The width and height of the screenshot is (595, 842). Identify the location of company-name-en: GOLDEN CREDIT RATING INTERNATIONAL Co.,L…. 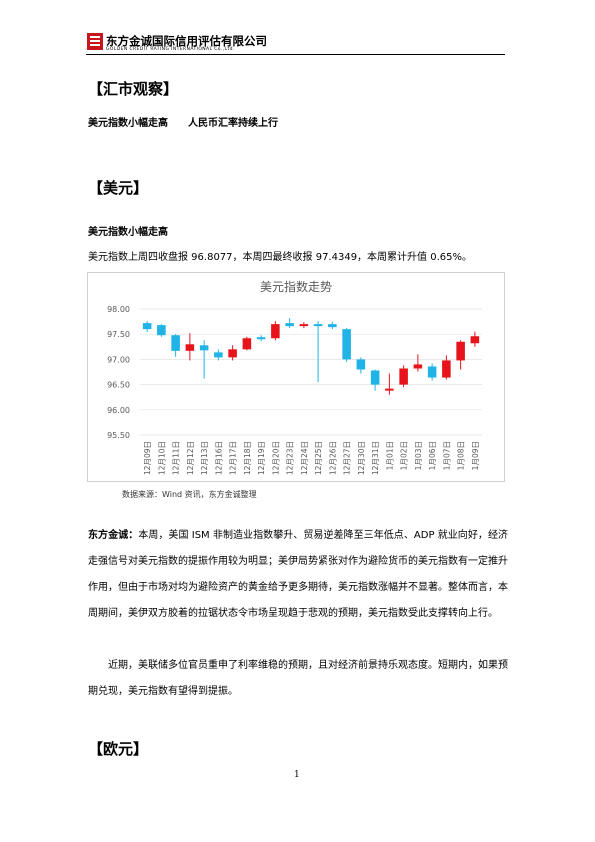
(170, 49).